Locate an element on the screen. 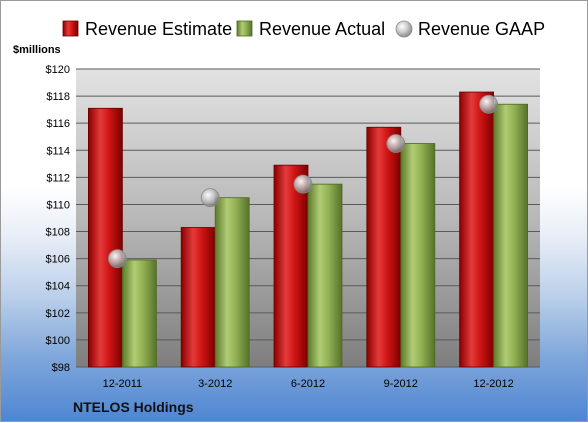 This screenshot has height=423, width=588. marker-revenue-gaap-12-2012 is located at coordinates (489, 104).